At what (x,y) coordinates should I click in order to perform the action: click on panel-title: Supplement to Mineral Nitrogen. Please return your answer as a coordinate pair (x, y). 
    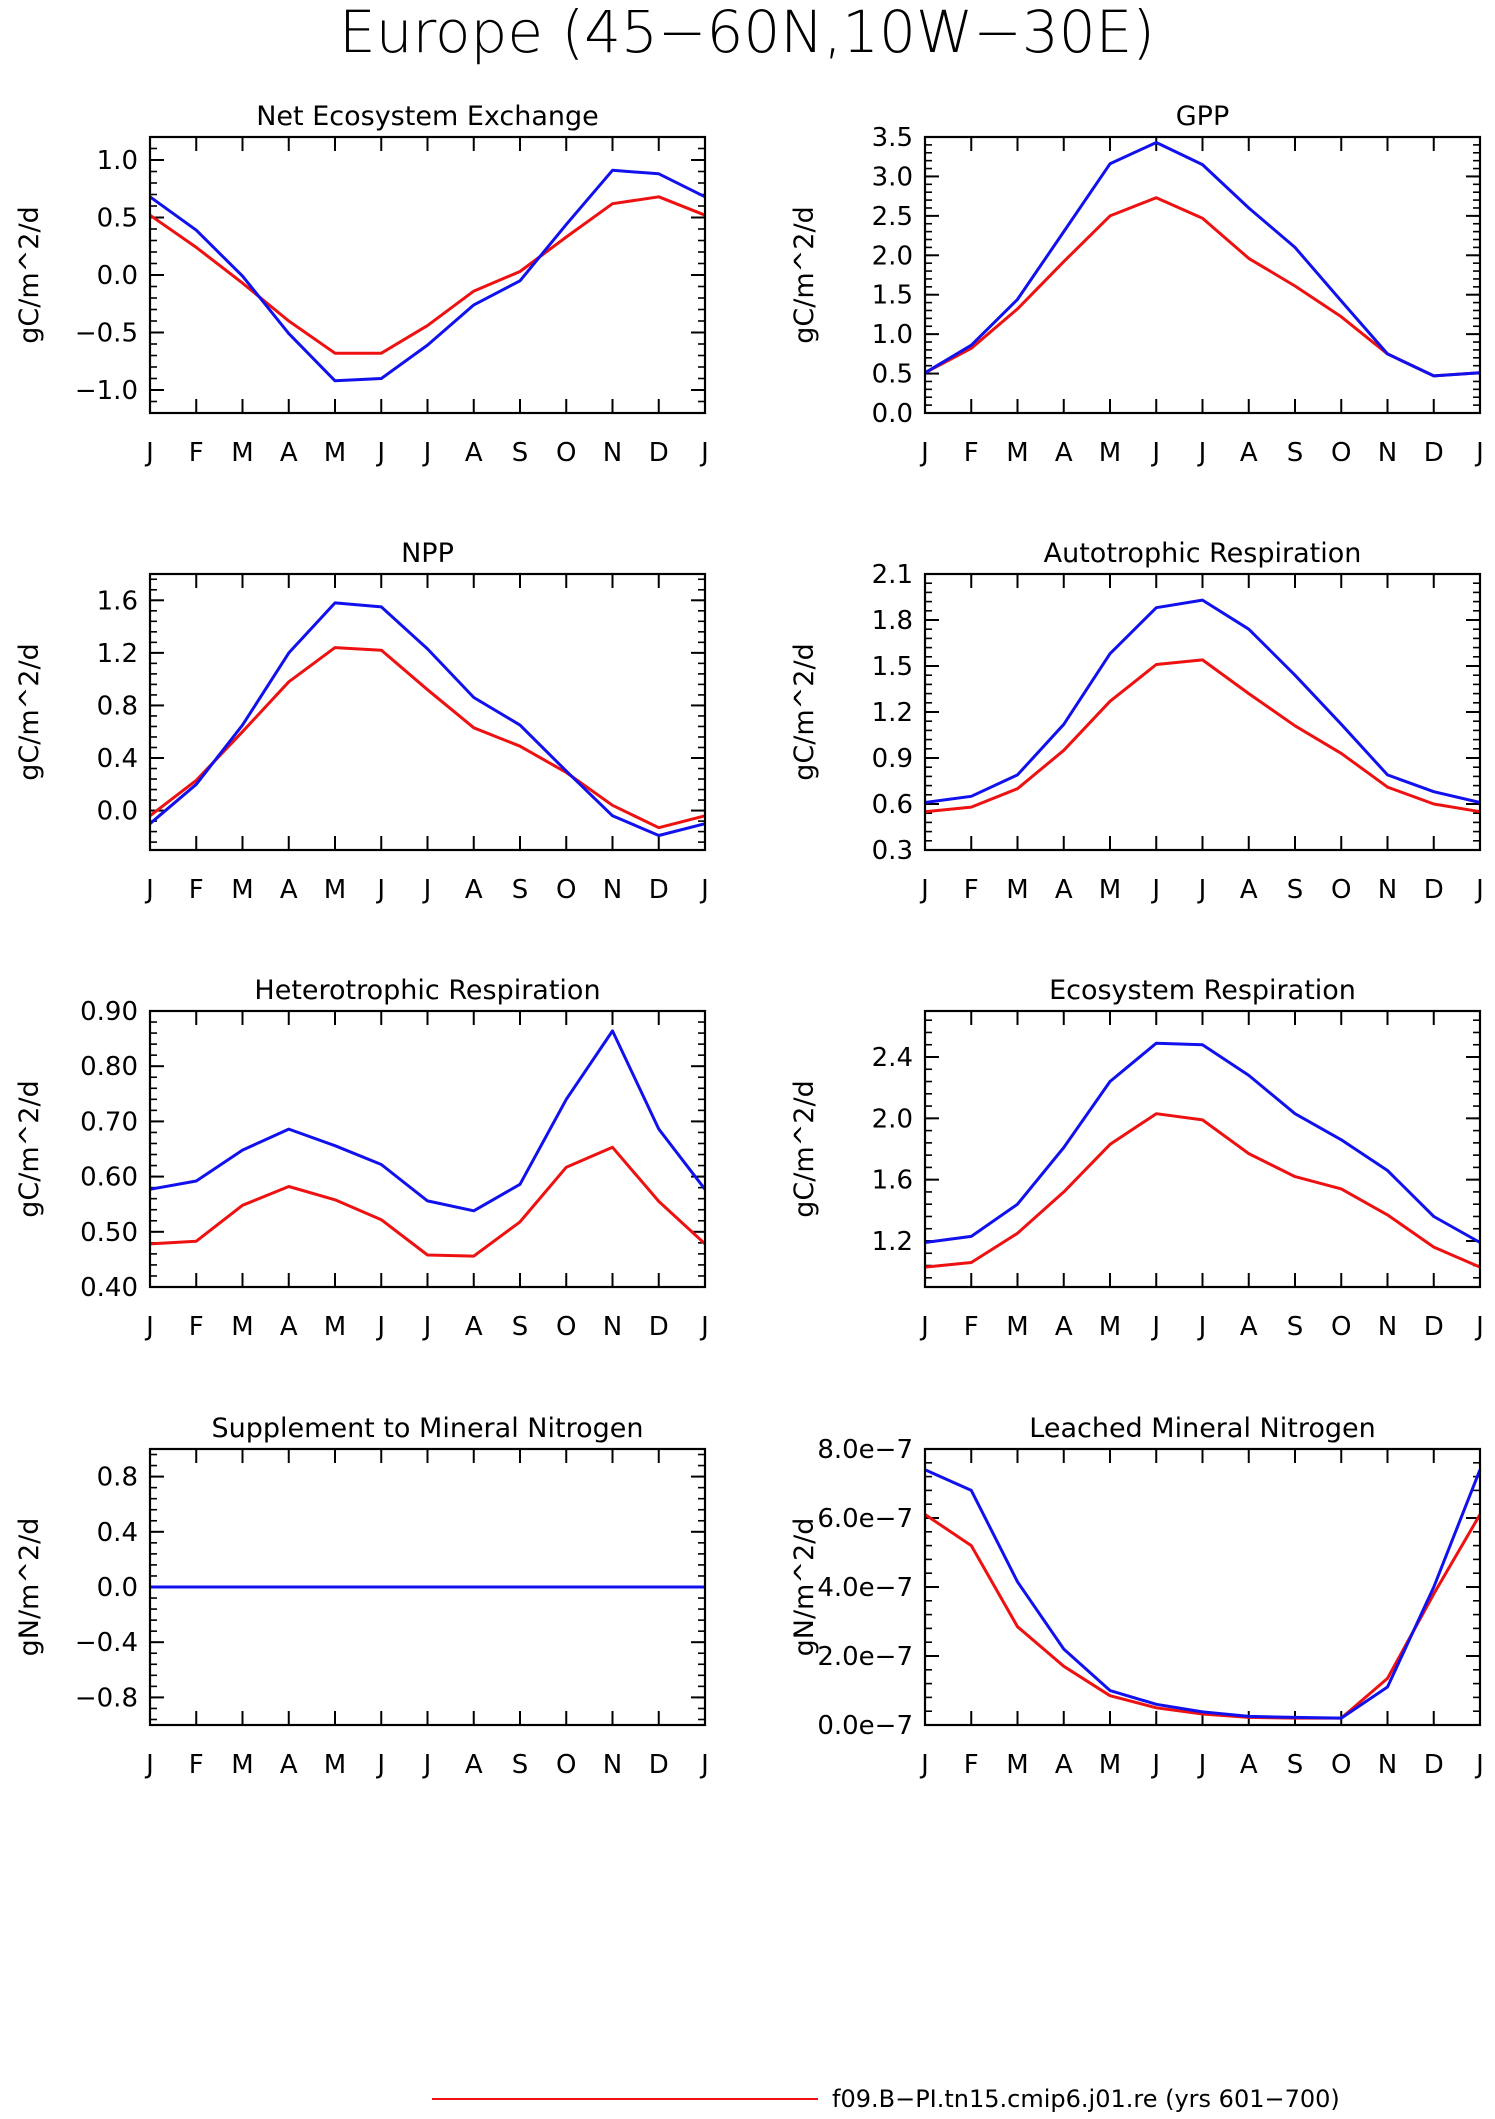
    Looking at the image, I should click on (428, 1428).